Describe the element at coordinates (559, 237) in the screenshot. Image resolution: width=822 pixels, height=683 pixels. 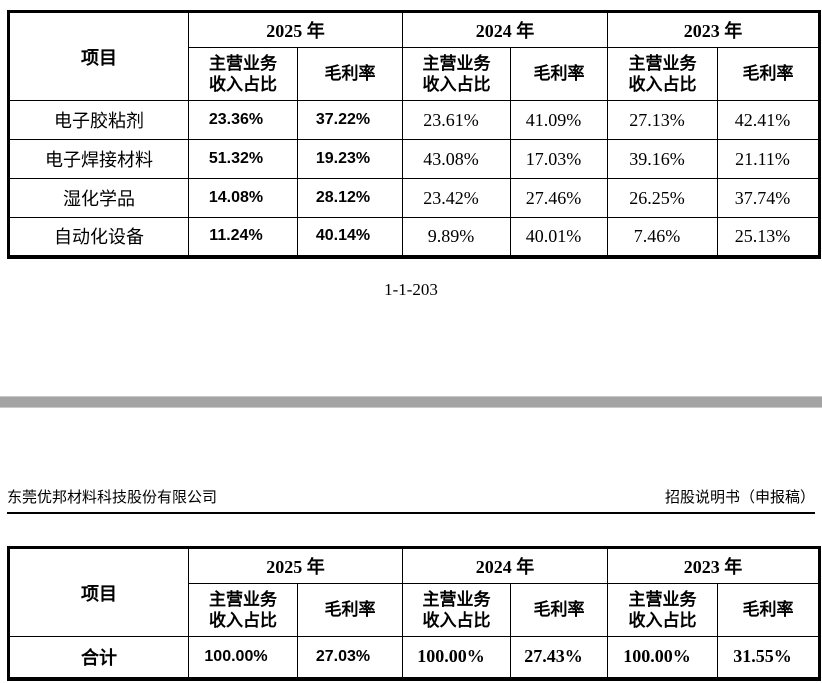
I see `value-cell: 40.01%` at that location.